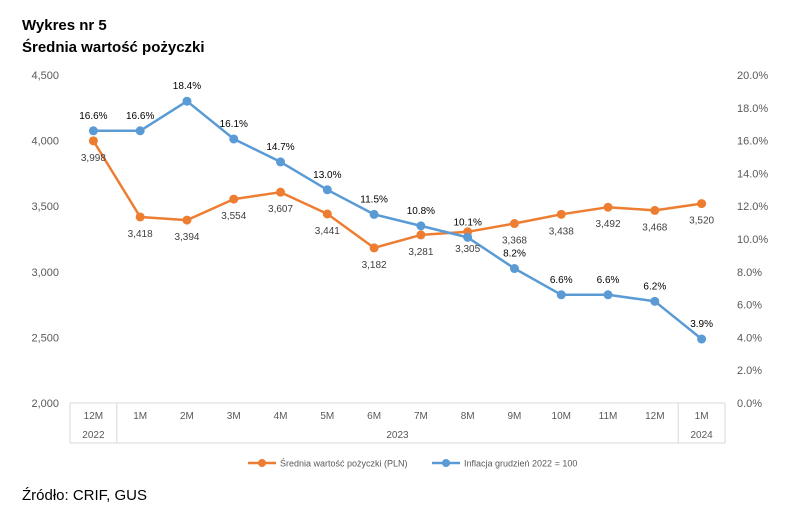 Image resolution: width=795 pixels, height=520 pixels. What do you see at coordinates (45, 142) in the screenshot?
I see `y-left-tick-label: 4,000` at bounding box center [45, 142].